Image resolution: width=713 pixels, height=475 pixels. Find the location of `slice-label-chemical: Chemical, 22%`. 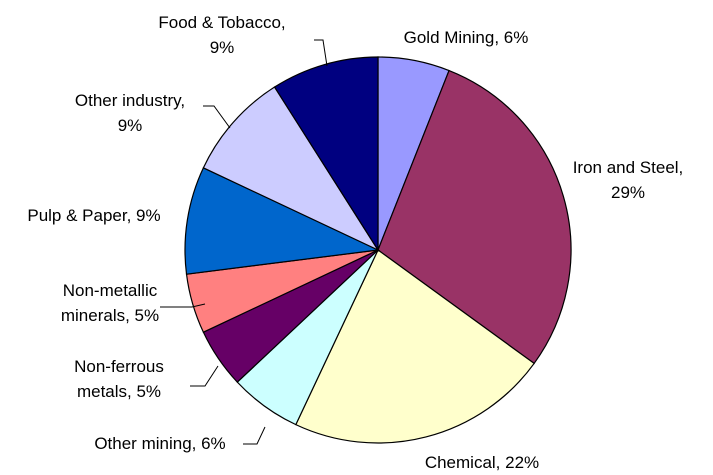

slice-label-chemical: Chemical, 22% is located at coordinates (482, 462).